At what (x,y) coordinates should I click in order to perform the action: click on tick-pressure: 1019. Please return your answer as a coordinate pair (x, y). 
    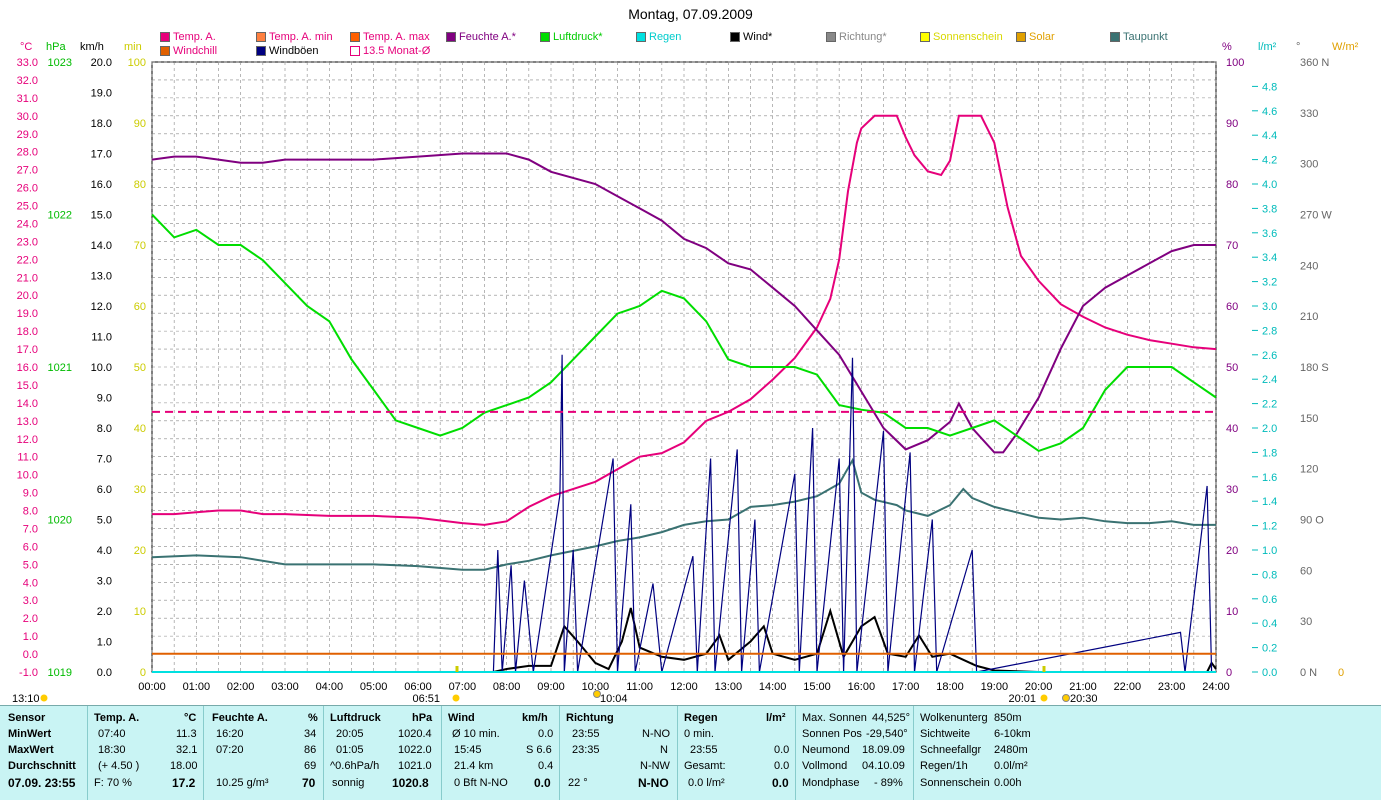
    Looking at the image, I should click on (60, 673).